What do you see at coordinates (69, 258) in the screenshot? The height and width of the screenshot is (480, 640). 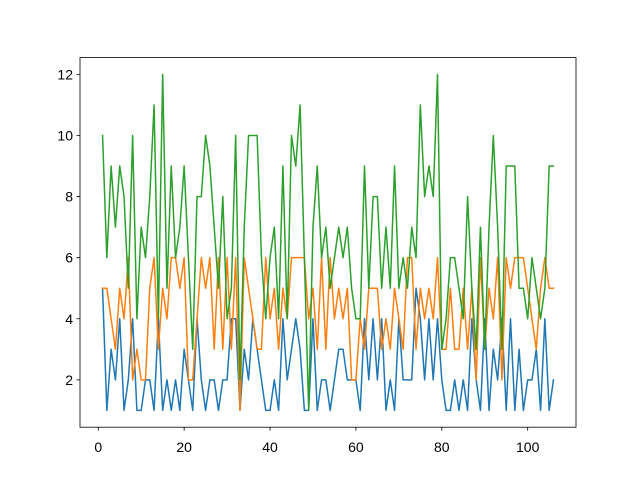 I see `svg-text: 6` at bounding box center [69, 258].